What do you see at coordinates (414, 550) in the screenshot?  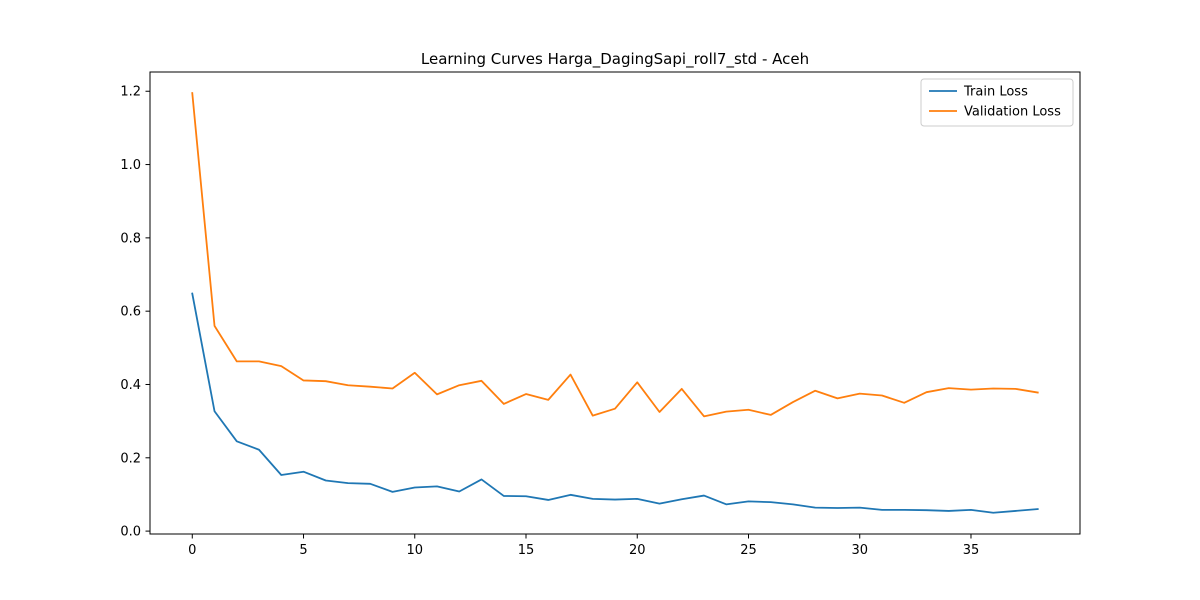 I see `x-tick-label: 10` at bounding box center [414, 550].